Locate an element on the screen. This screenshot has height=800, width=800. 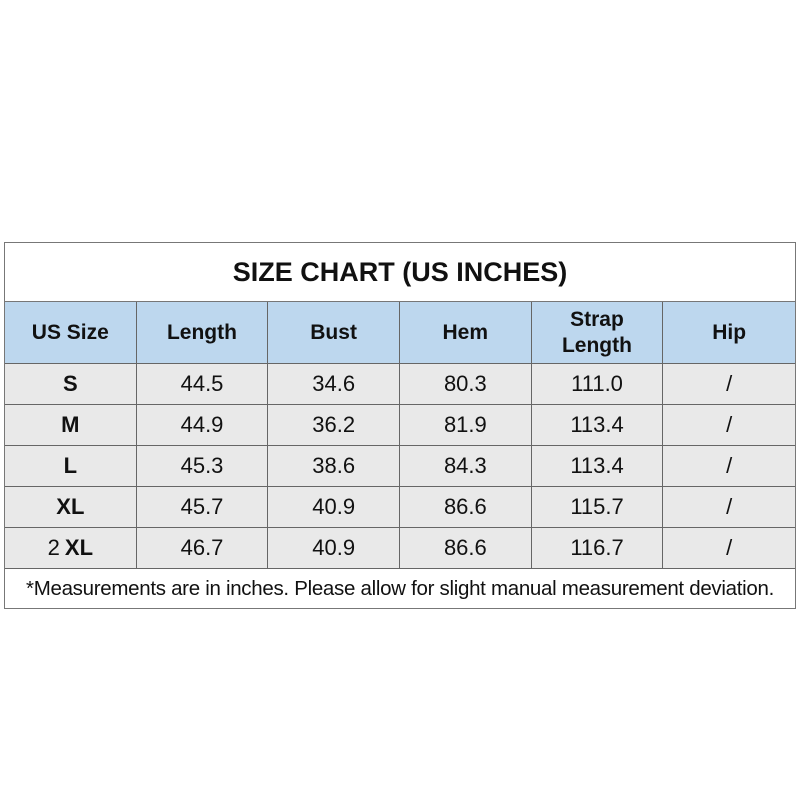
column-header: Hip is located at coordinates (729, 332).